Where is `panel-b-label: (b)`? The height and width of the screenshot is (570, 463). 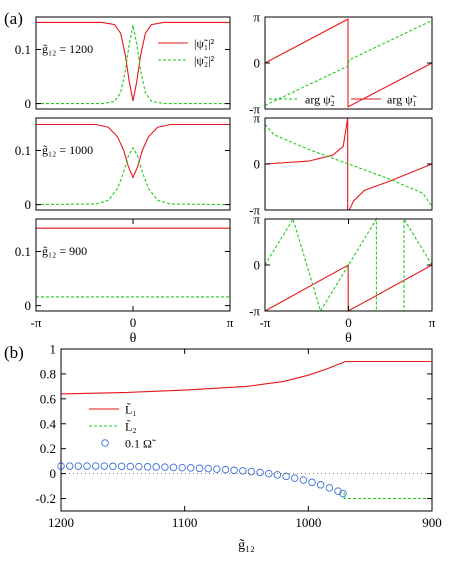 panel-b-label: (b) is located at coordinates (14, 352).